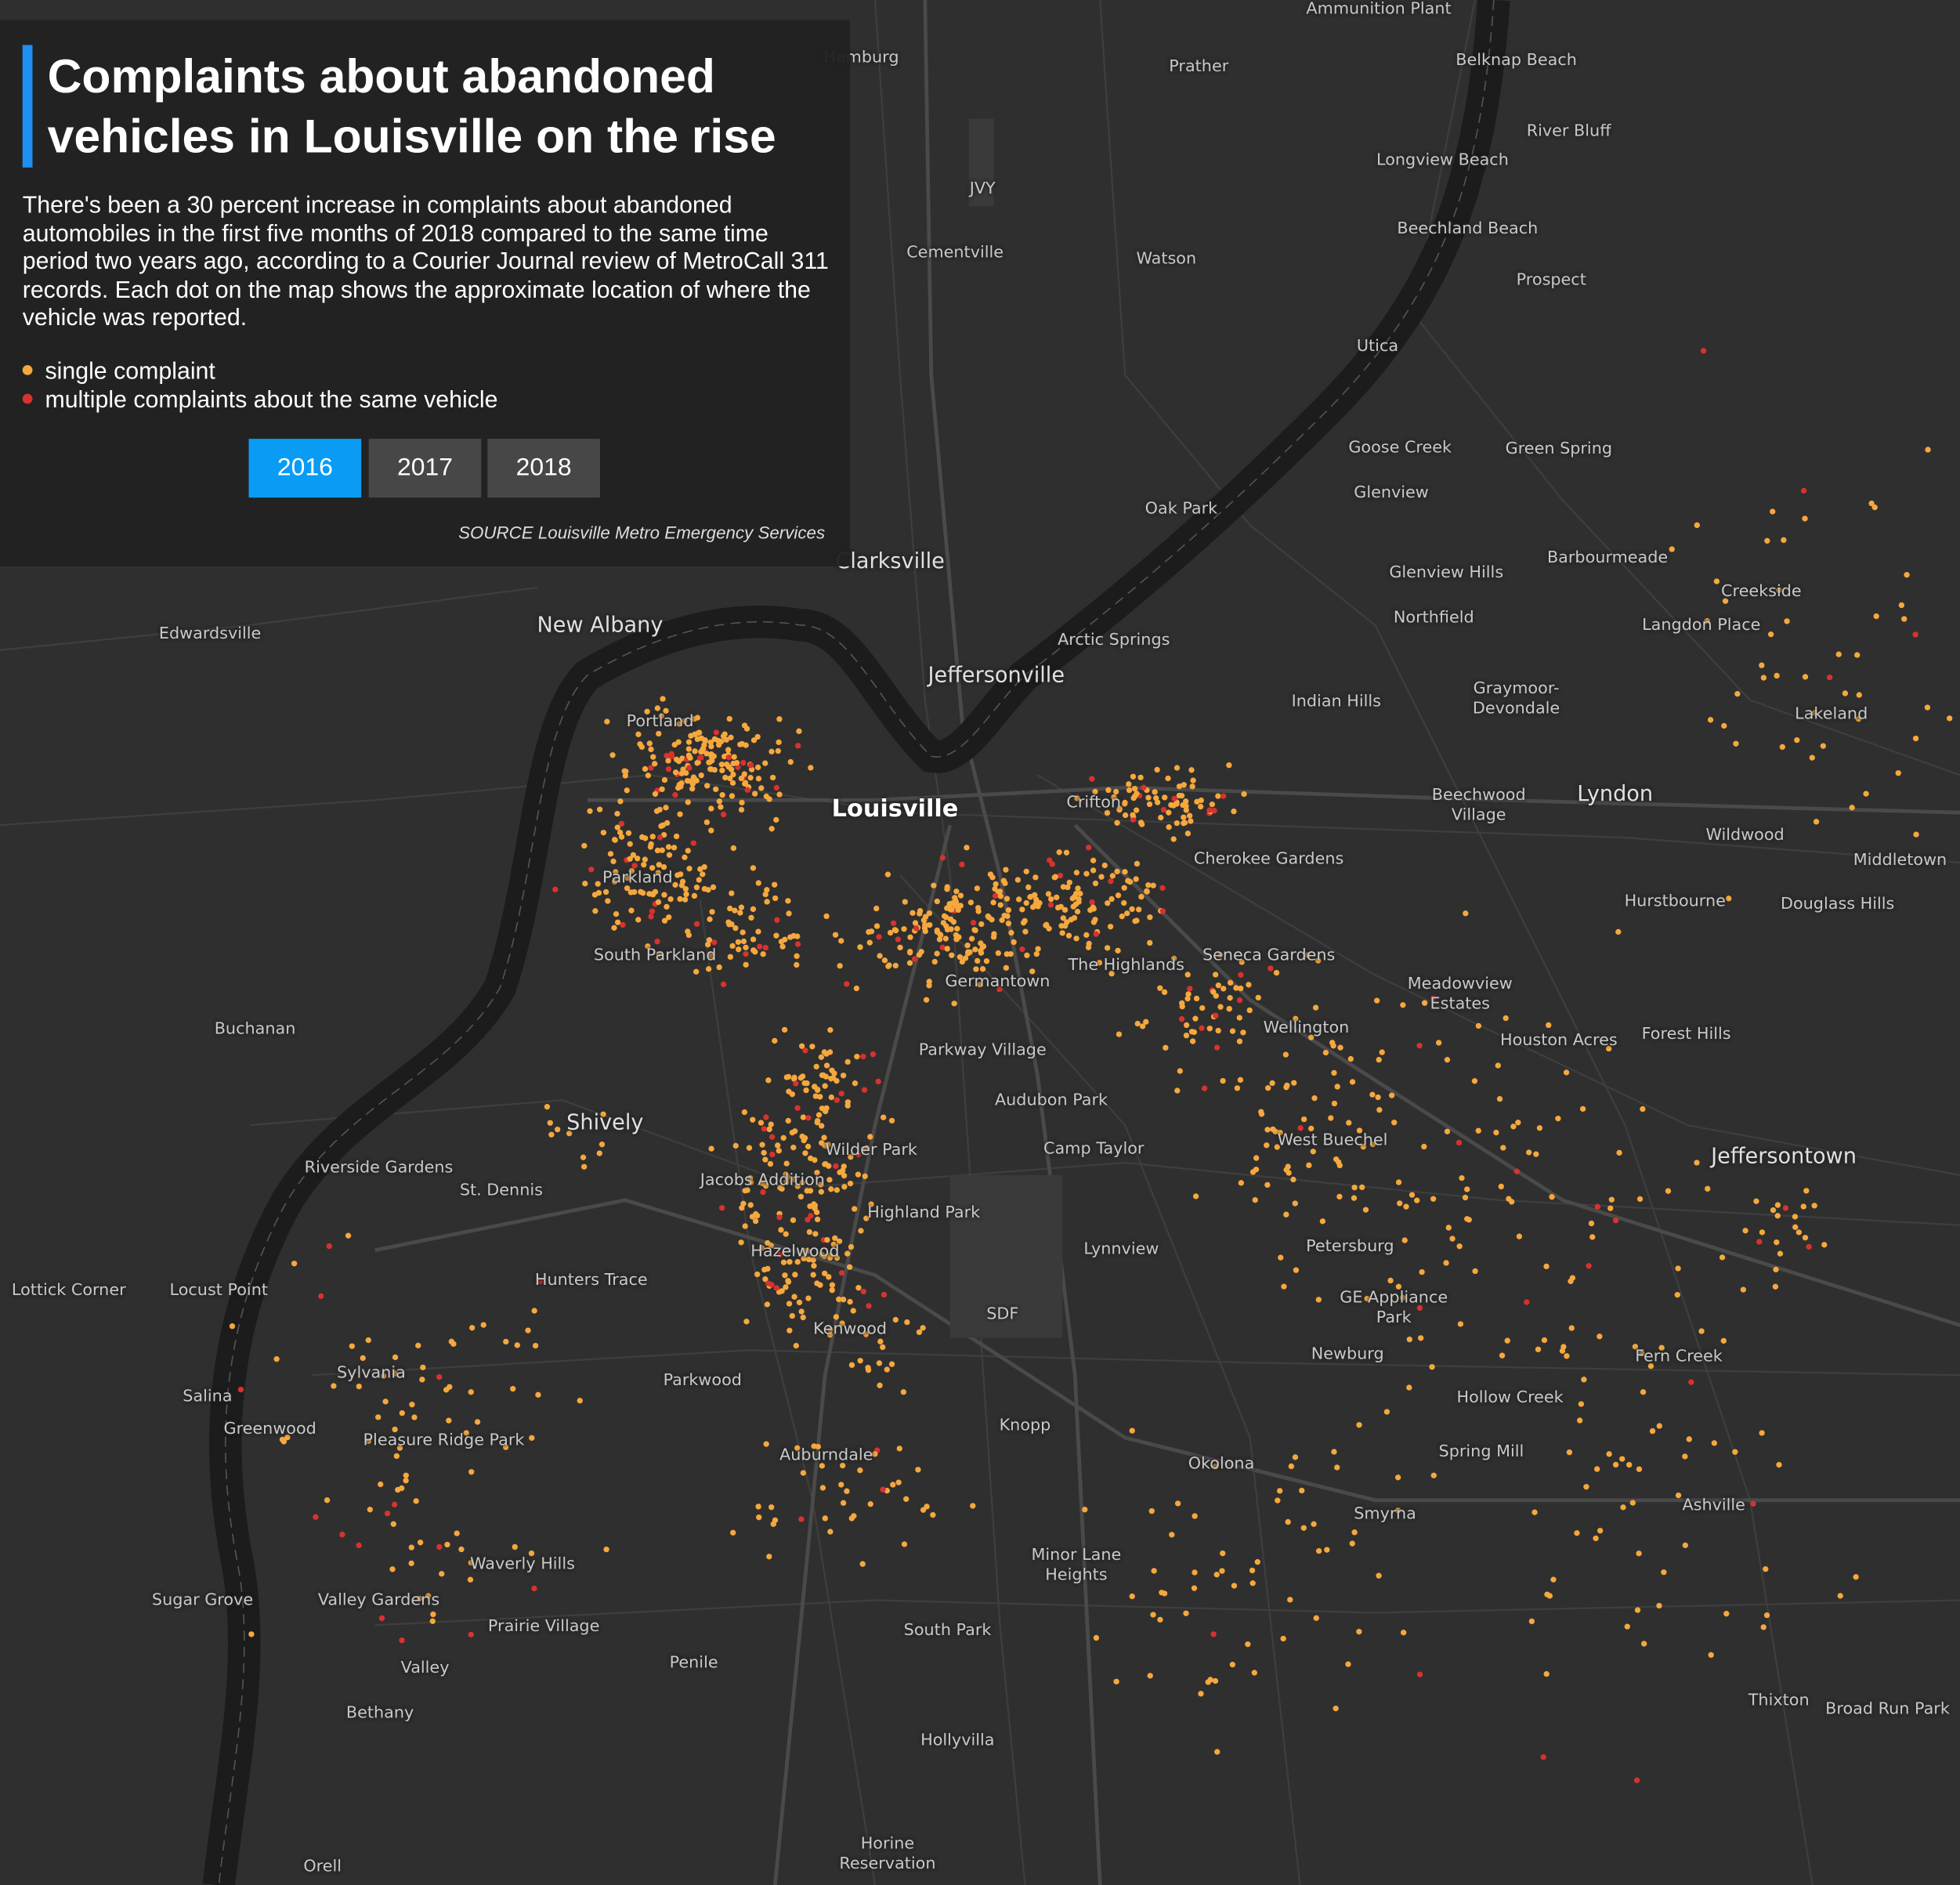  What do you see at coordinates (703, 1381) in the screenshot?
I see `place-label: Parkwood` at bounding box center [703, 1381].